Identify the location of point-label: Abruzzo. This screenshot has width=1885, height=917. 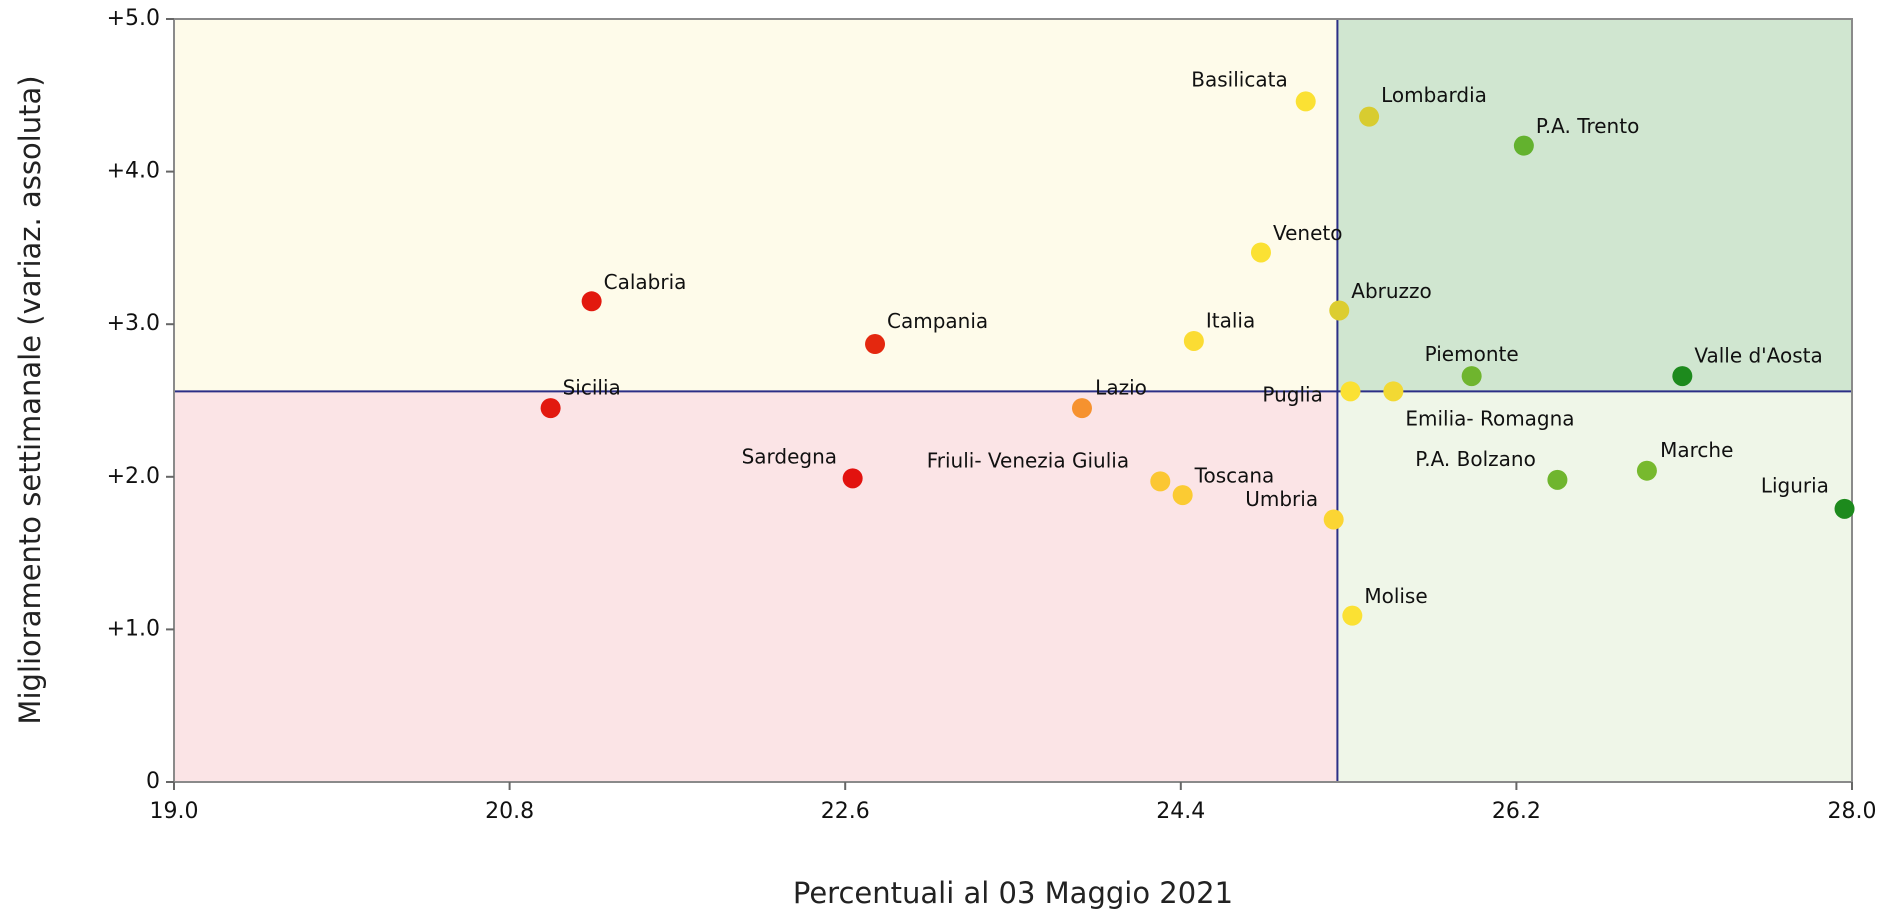
(1391, 291).